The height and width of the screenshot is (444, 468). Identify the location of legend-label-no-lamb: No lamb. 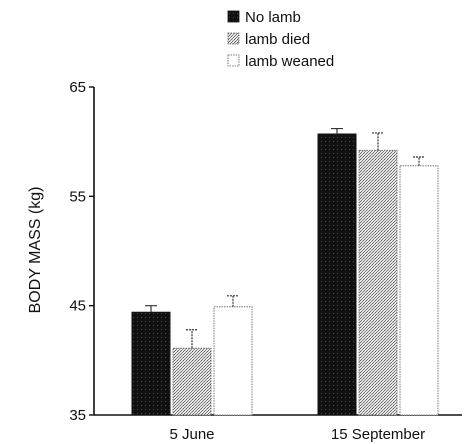
(273, 17).